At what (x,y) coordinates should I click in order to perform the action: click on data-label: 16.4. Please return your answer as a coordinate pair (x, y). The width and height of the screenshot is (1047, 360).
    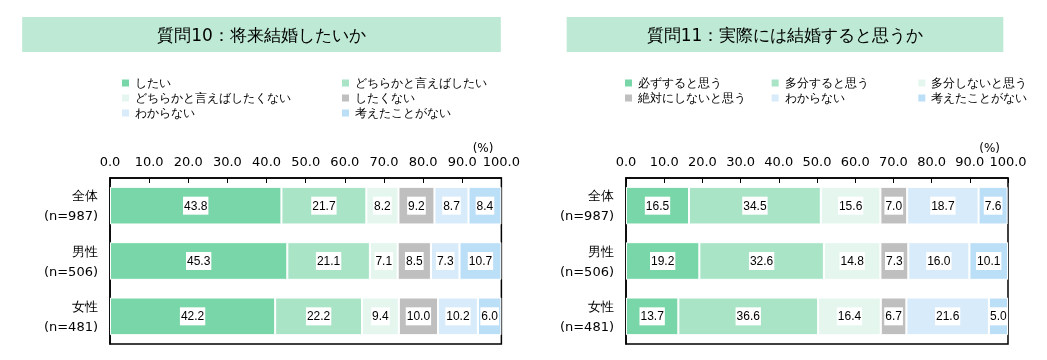
    Looking at the image, I should click on (849, 316).